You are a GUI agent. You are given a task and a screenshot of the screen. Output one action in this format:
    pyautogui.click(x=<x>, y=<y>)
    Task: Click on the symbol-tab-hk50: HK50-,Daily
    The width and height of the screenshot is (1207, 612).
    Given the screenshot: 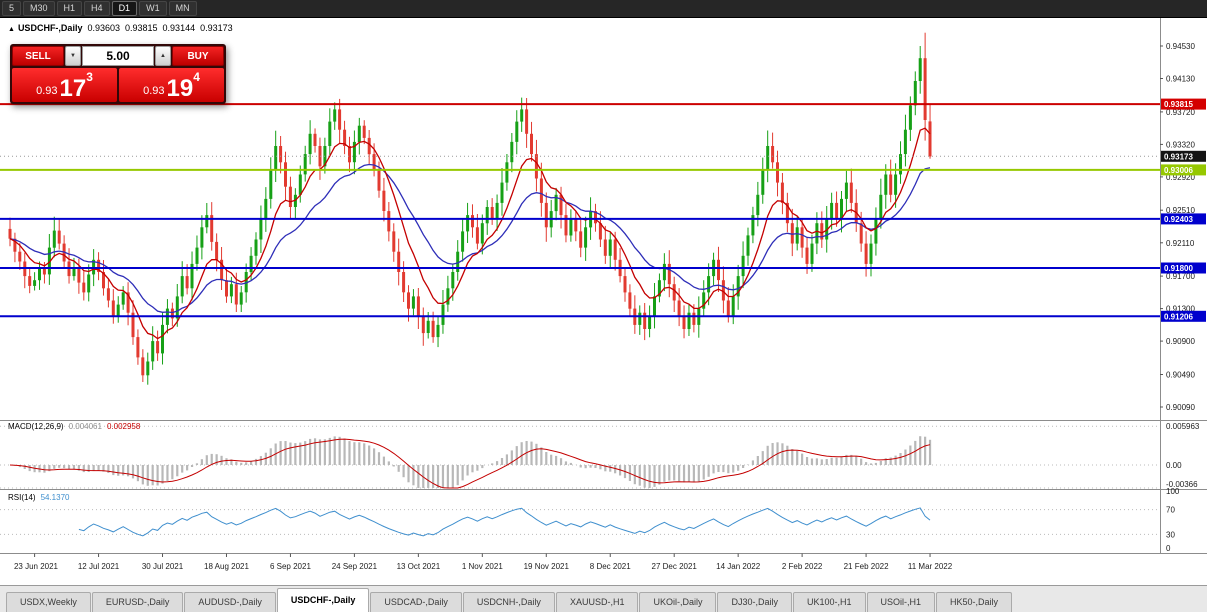 What is the action you would take?
    pyautogui.click(x=974, y=602)
    